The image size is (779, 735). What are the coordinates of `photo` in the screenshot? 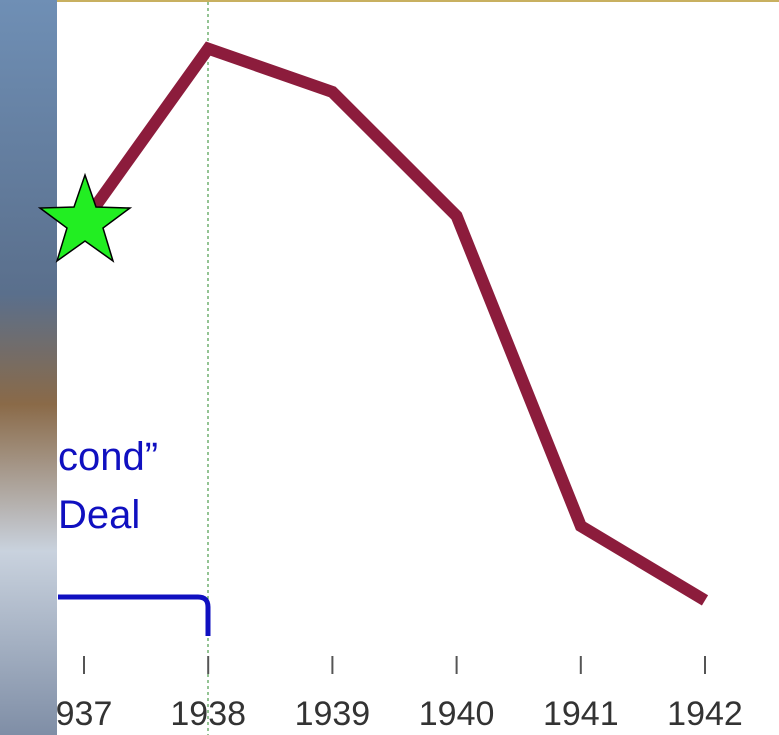 It's located at (28, 367).